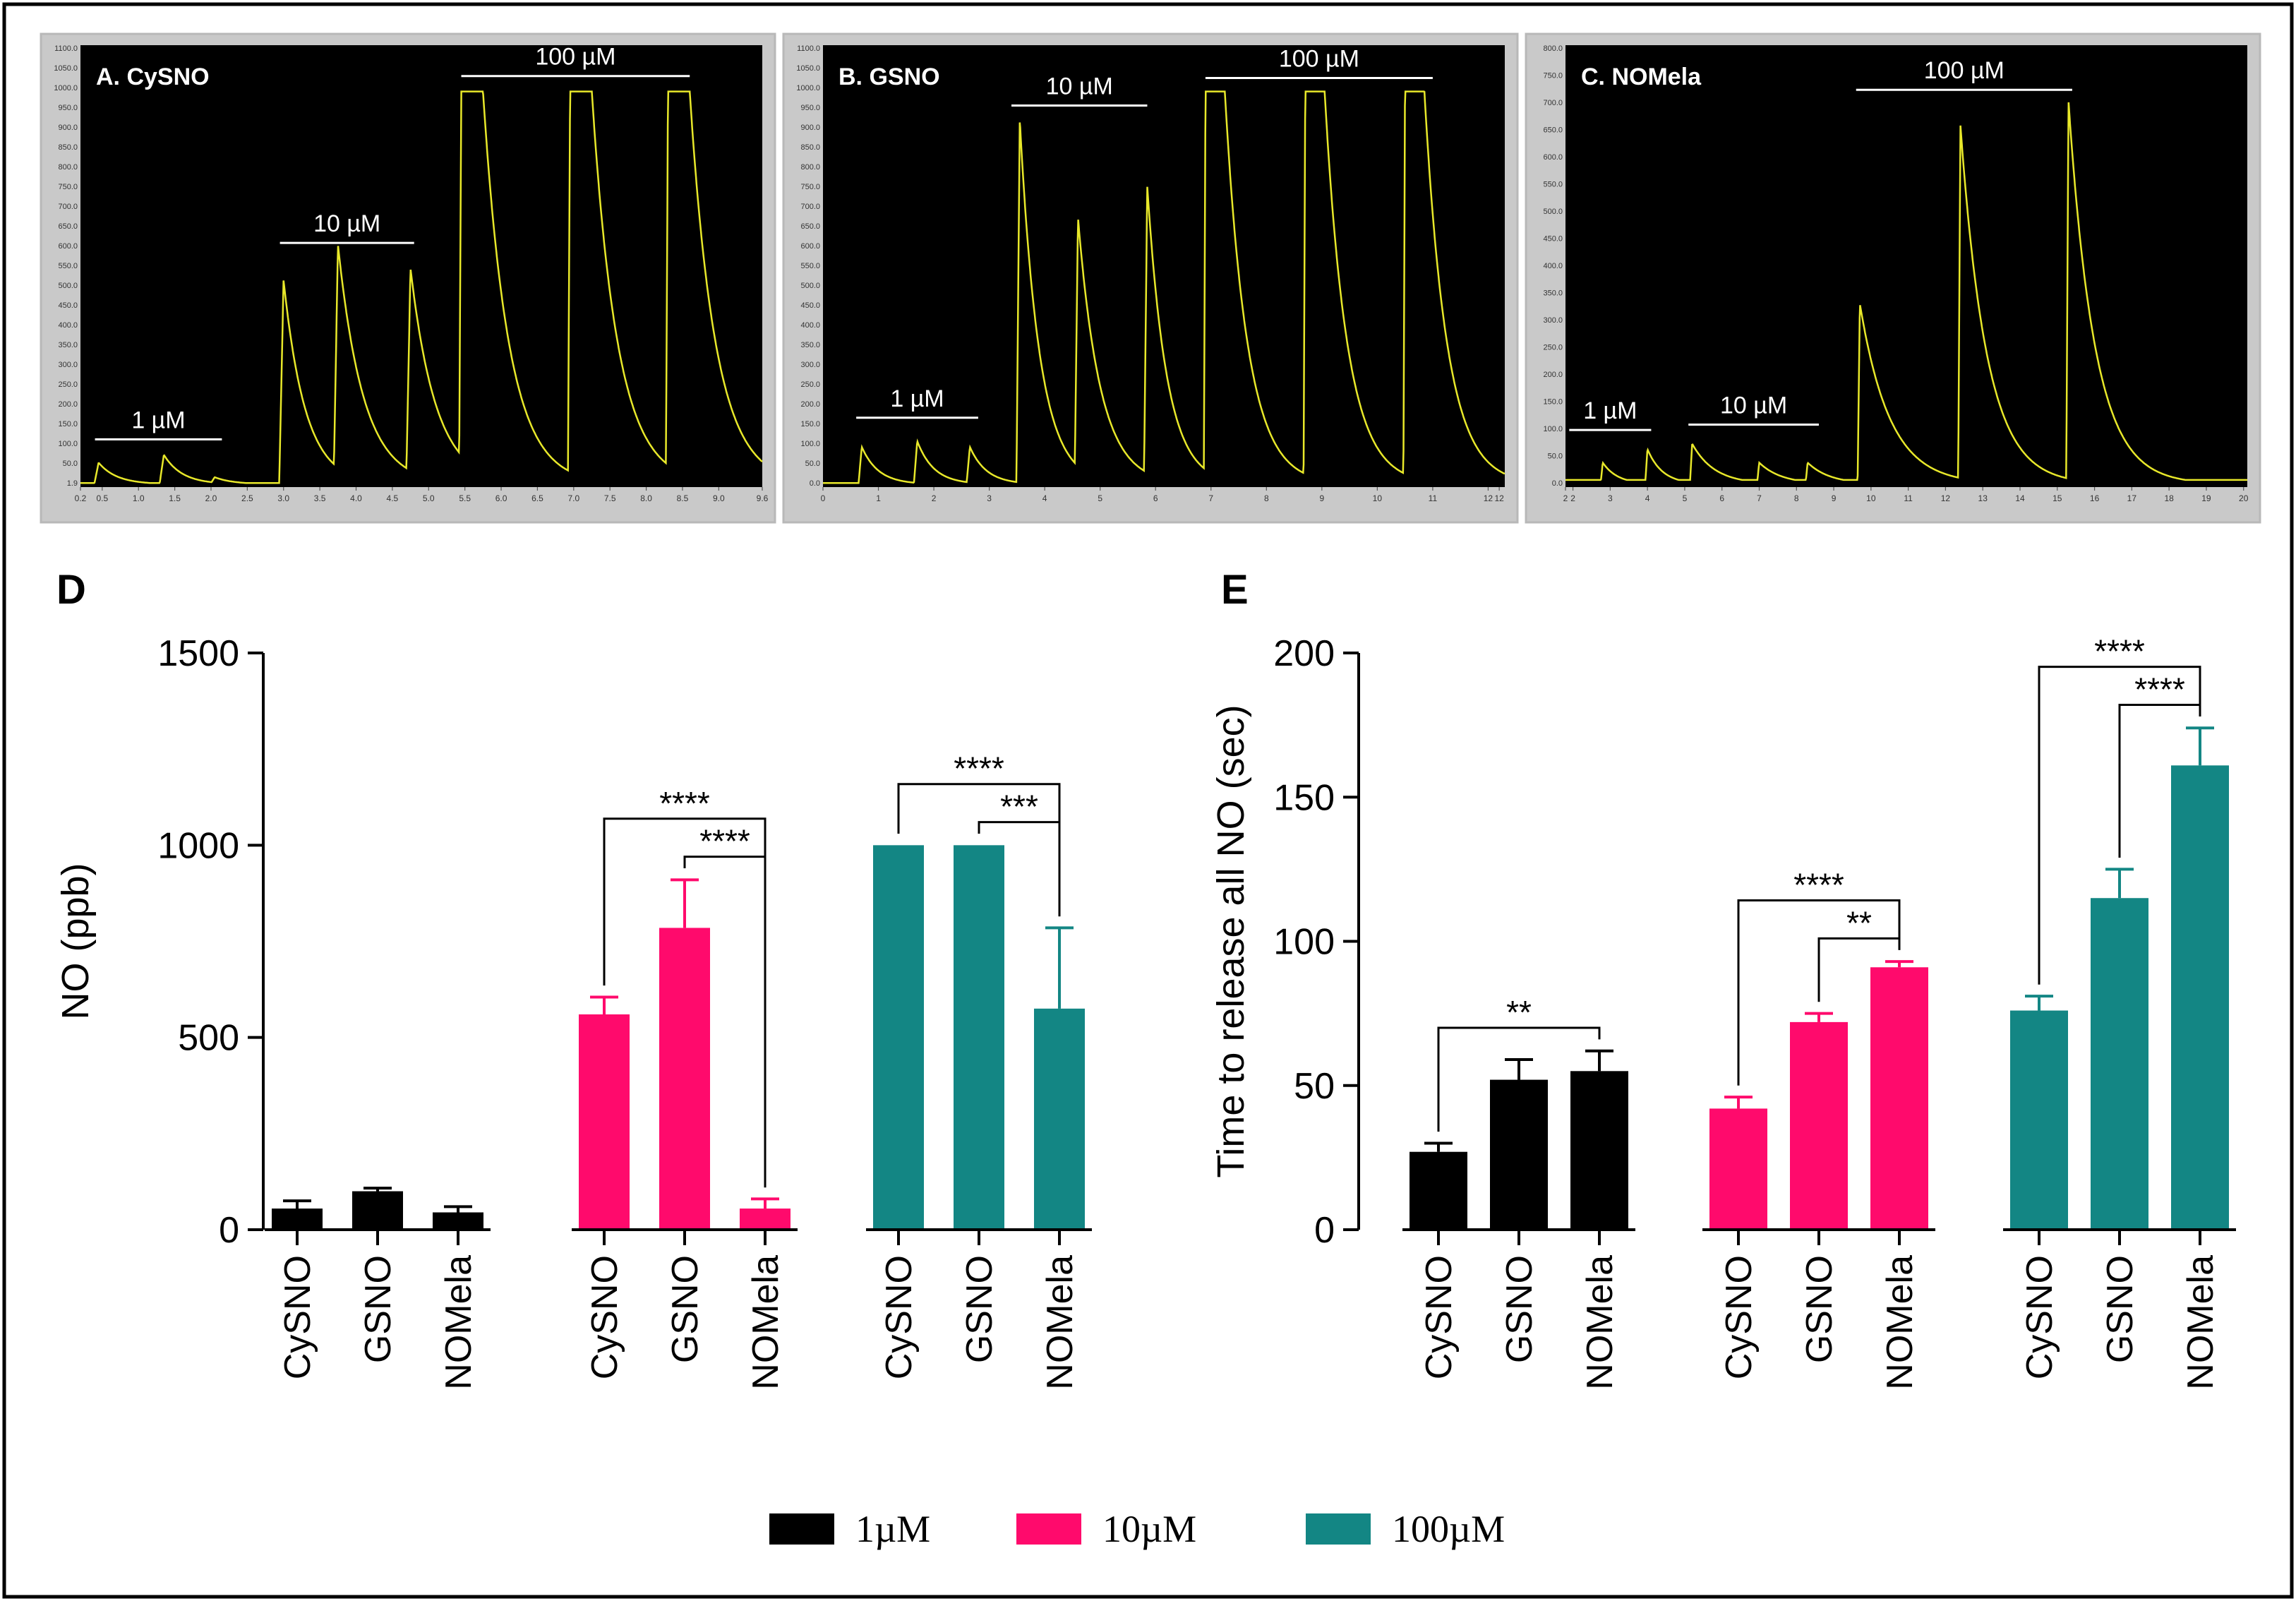 The height and width of the screenshot is (1601, 2296). What do you see at coordinates (68, 147) in the screenshot?
I see `trace-y-tick-label: 850.0` at bounding box center [68, 147].